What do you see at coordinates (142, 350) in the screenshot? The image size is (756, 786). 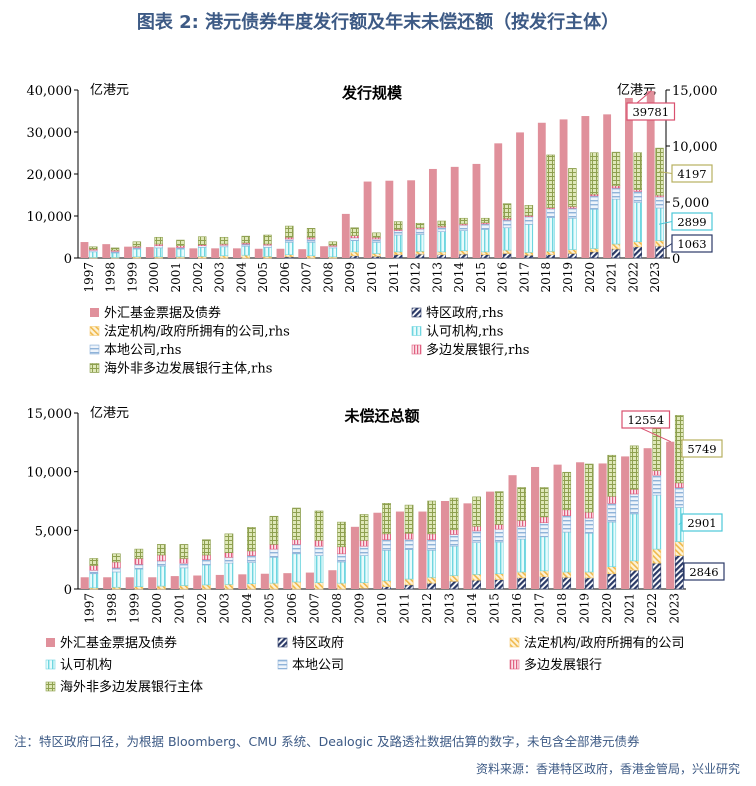 I see `legend-label: 本地公司,rhs` at bounding box center [142, 350].